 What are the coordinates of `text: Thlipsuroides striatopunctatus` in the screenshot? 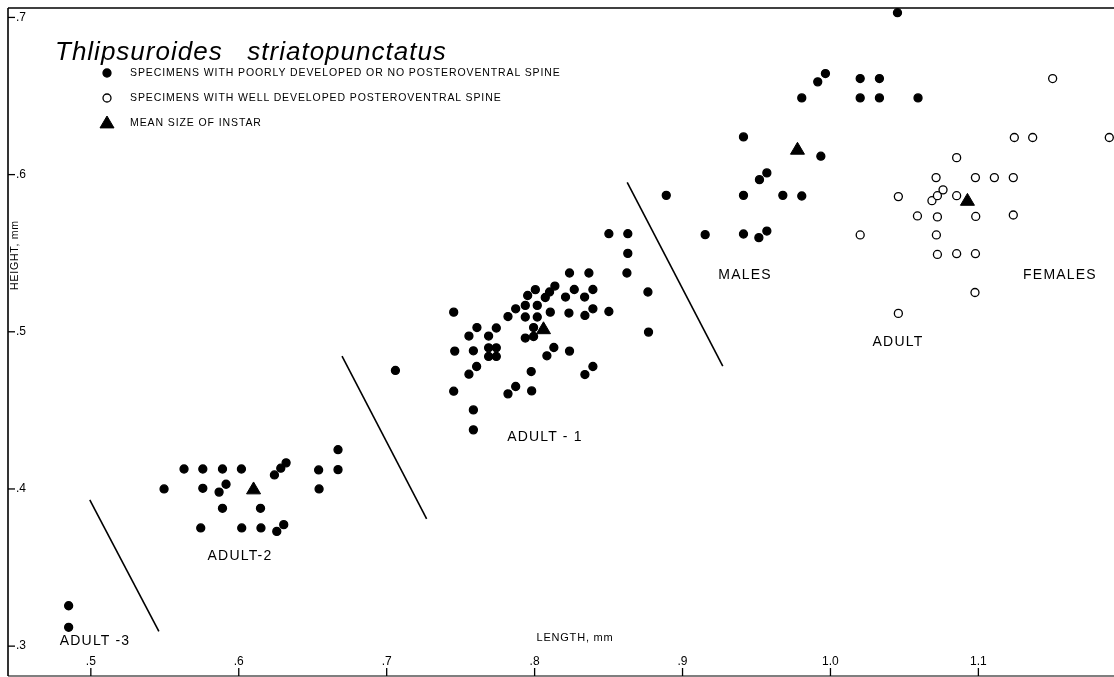 It's located at (251, 51).